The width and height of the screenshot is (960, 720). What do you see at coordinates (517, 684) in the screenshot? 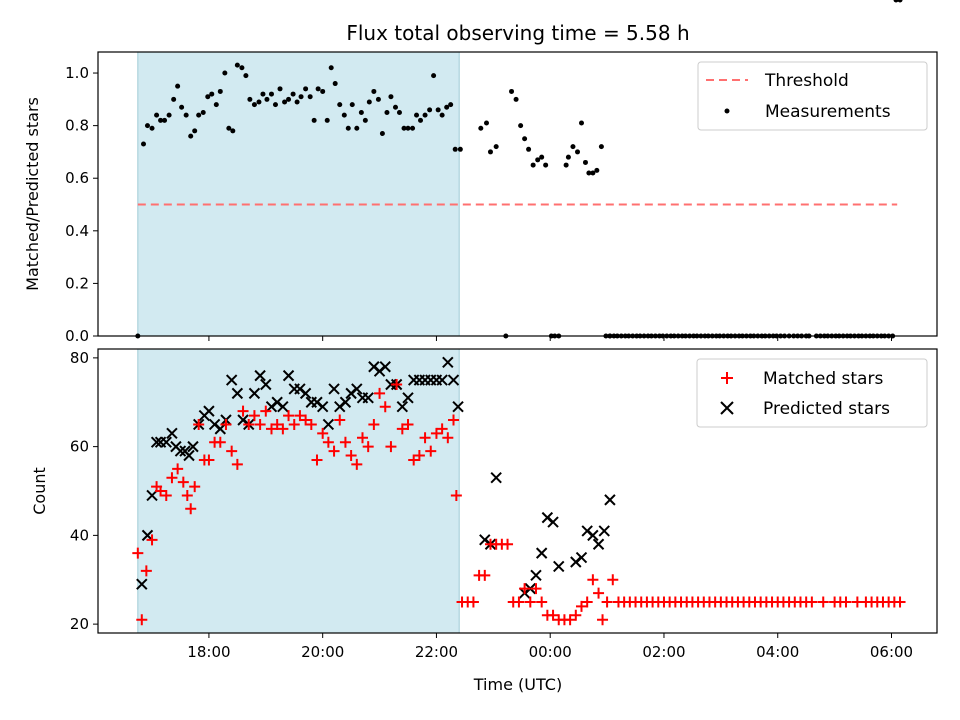
I see `x-axis-label: Time (UTC)` at bounding box center [517, 684].